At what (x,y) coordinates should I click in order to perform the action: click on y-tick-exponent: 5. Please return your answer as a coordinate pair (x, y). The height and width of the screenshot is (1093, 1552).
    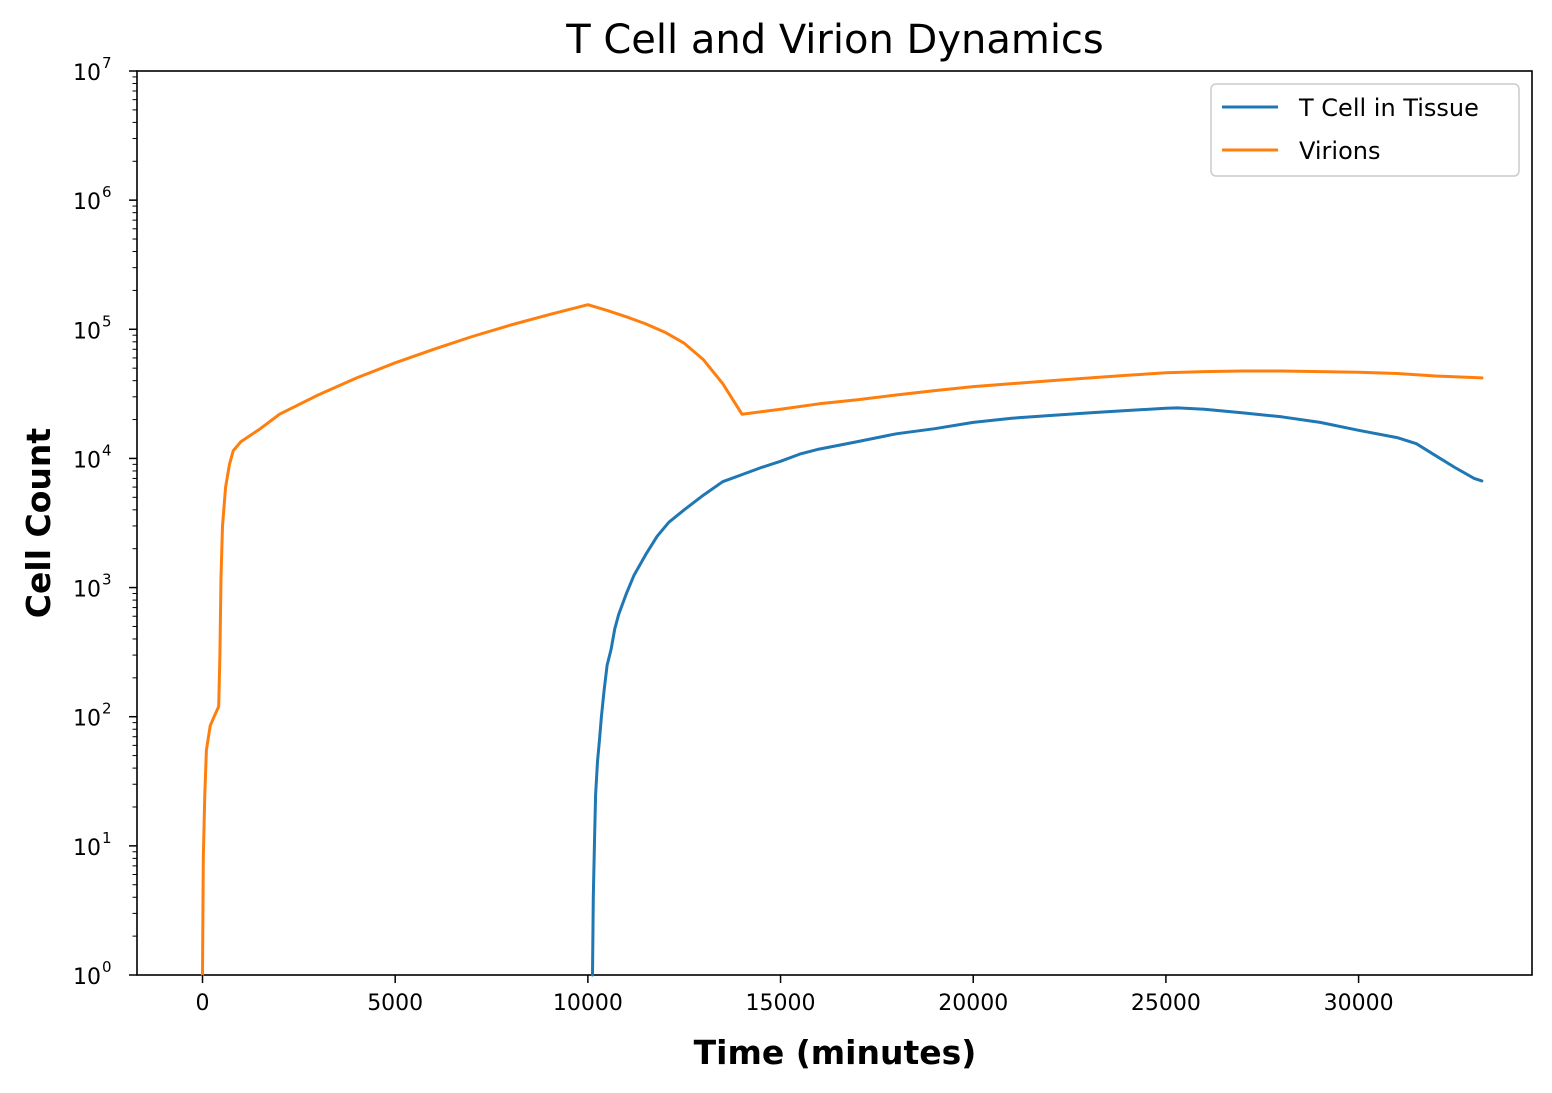
    Looking at the image, I should click on (107, 321).